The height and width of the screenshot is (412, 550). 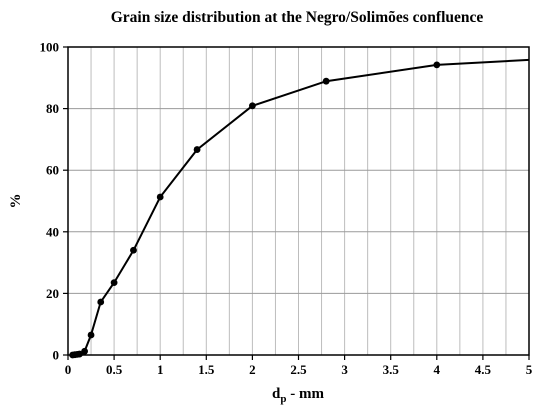 I want to click on y-axis-label: %, so click(x=16, y=201).